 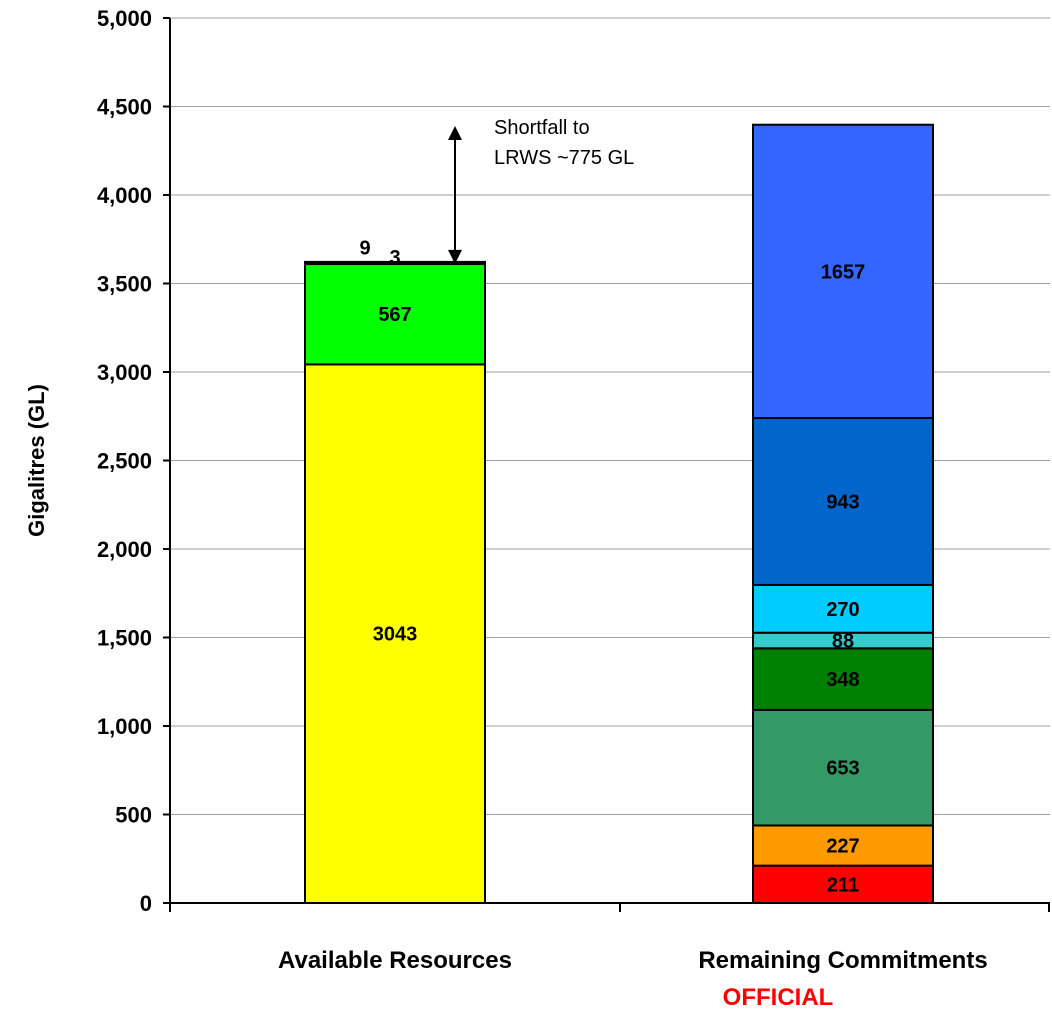 I want to click on y-tick-label: 5,000, so click(x=124, y=18).